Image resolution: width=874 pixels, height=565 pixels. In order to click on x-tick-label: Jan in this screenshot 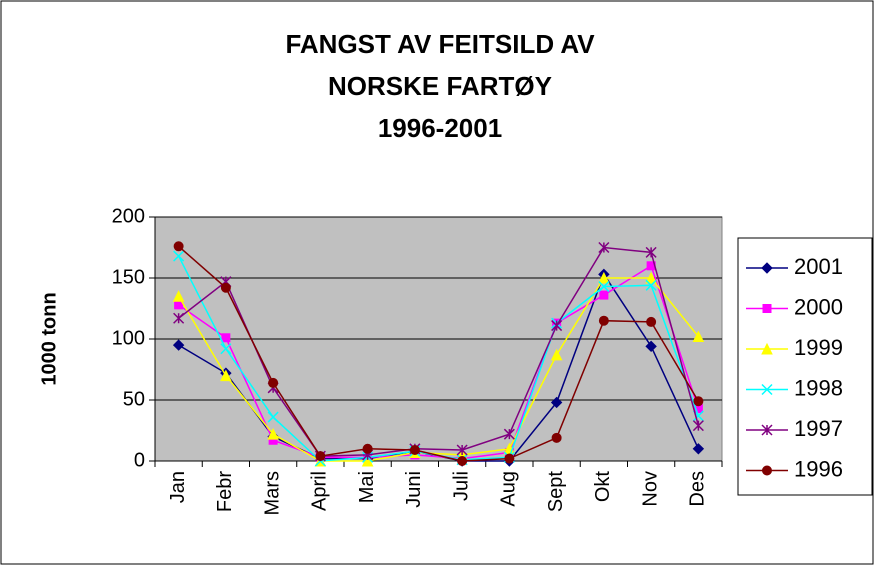, I will do `click(178, 487)`.